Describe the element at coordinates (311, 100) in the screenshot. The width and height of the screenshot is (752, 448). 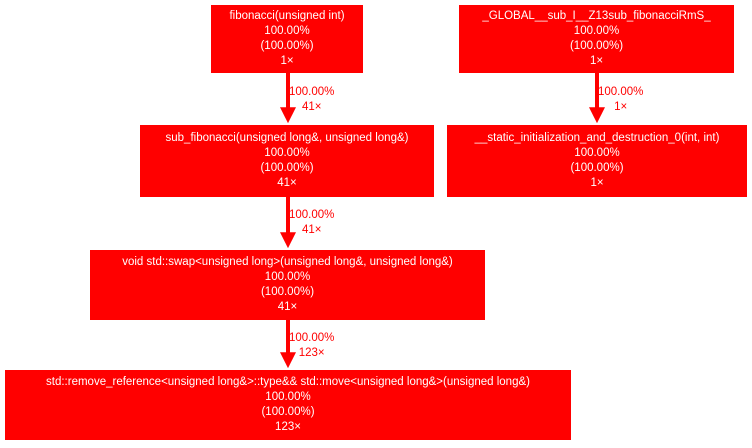
I see `edge-label-fibonacci-sub-fibonacci: 100.00% 41×` at that location.